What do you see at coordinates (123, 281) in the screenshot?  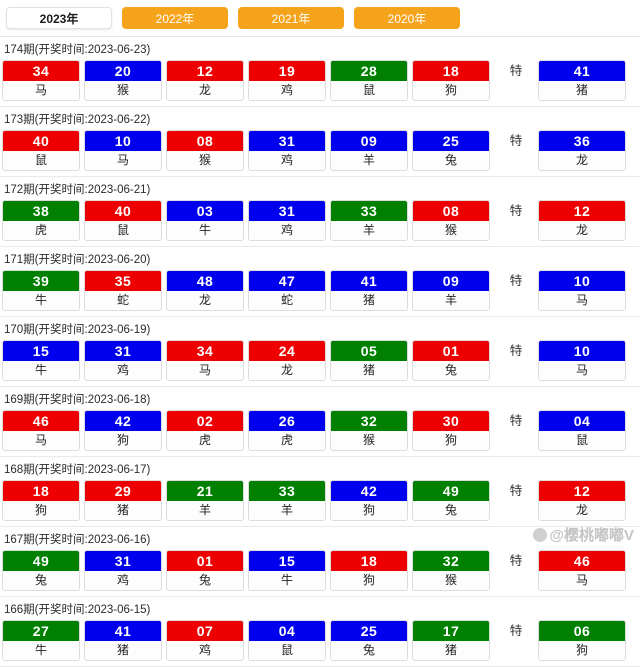 I see `ball-number: 35` at bounding box center [123, 281].